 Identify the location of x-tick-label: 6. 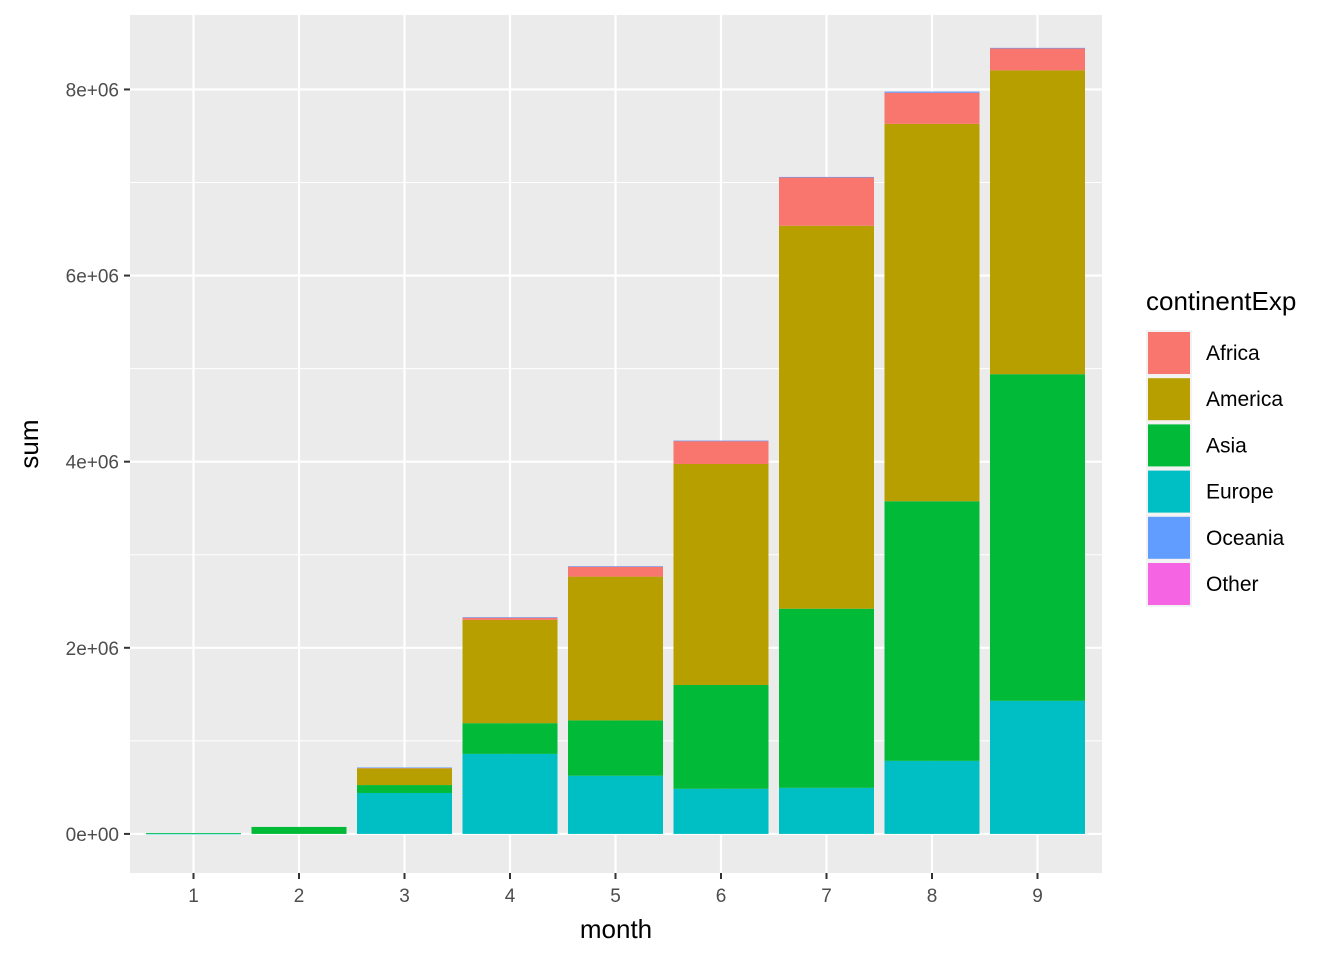
(721, 896).